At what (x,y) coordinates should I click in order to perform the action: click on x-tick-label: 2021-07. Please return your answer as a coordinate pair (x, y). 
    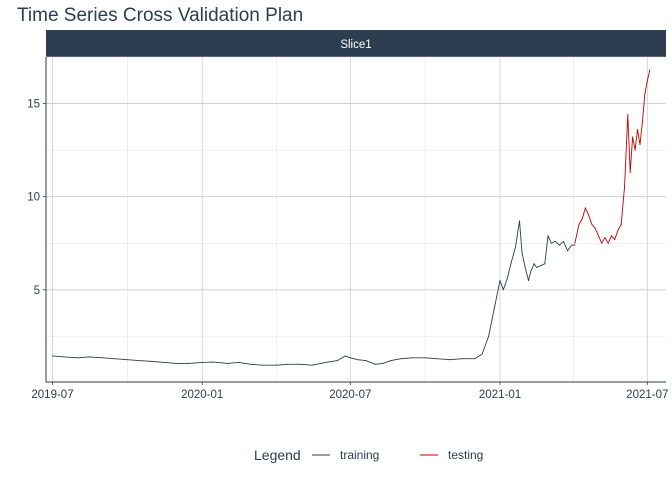
    Looking at the image, I should click on (647, 395).